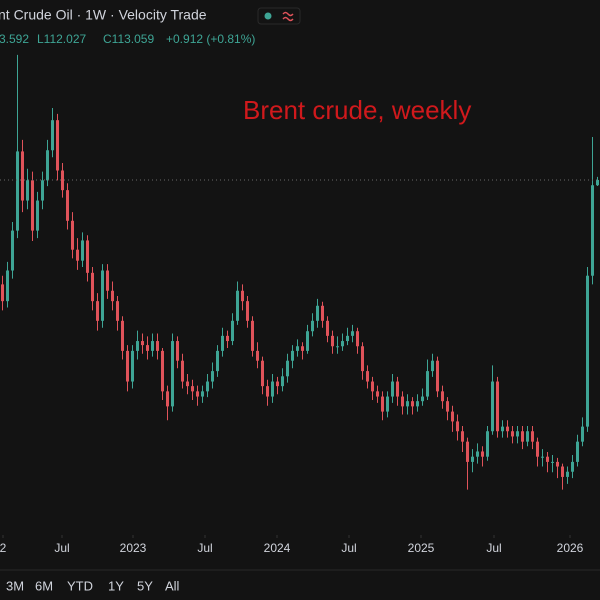 The image size is (600, 600). I want to click on range-button: 3M, so click(15, 585).